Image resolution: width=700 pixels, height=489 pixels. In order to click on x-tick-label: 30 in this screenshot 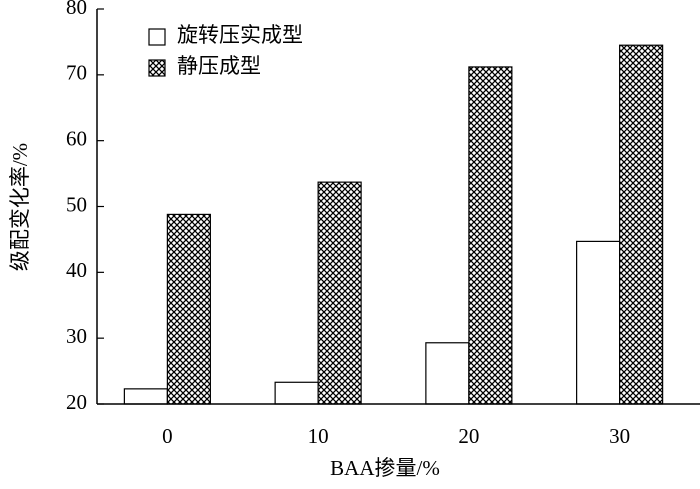, I will do `click(619, 436)`.